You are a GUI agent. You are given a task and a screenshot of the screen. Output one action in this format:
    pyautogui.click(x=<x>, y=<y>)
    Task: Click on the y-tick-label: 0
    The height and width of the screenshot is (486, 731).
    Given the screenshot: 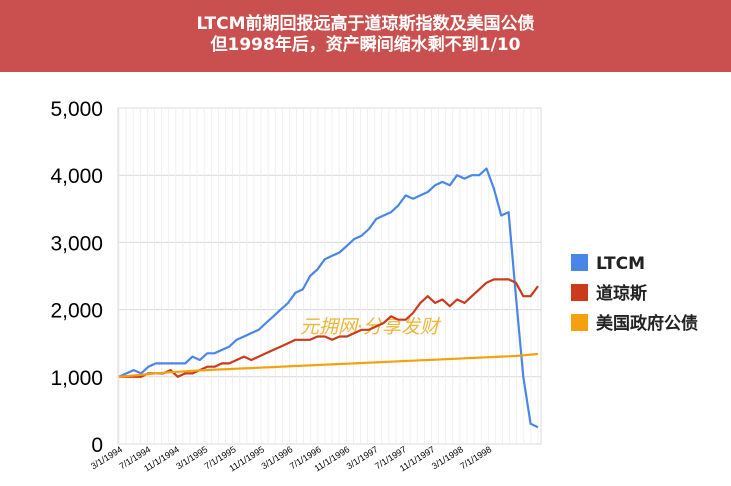 What is the action you would take?
    pyautogui.click(x=97, y=445)
    